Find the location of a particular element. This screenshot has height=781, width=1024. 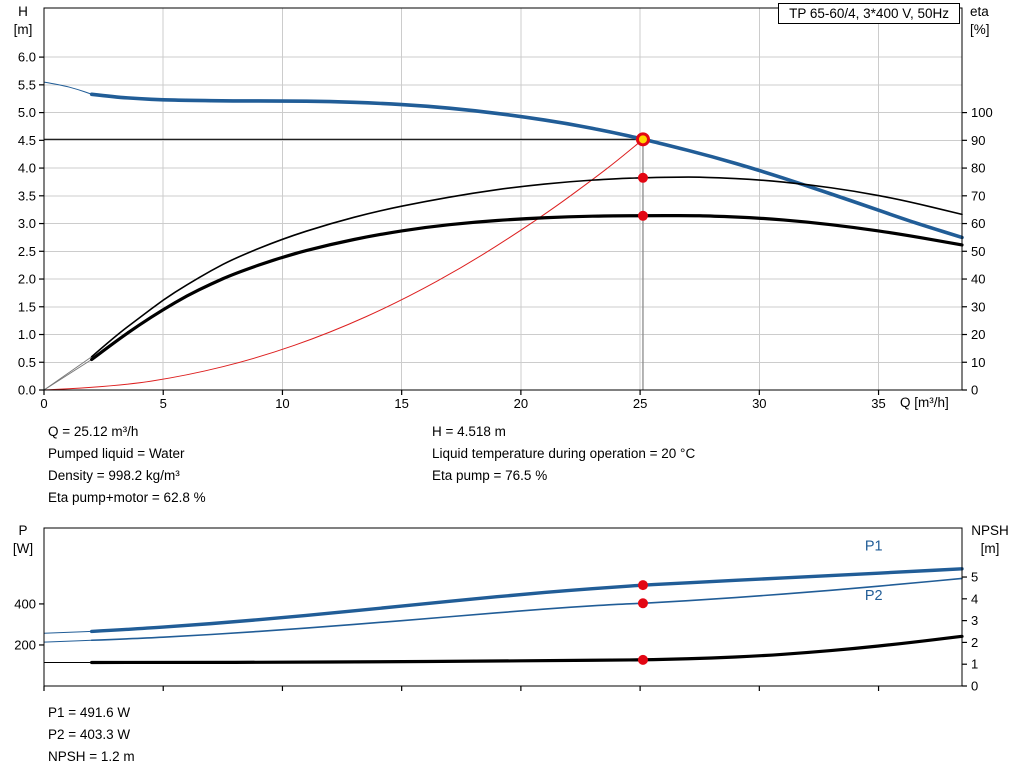

tick-label: 60 is located at coordinates (978, 223).